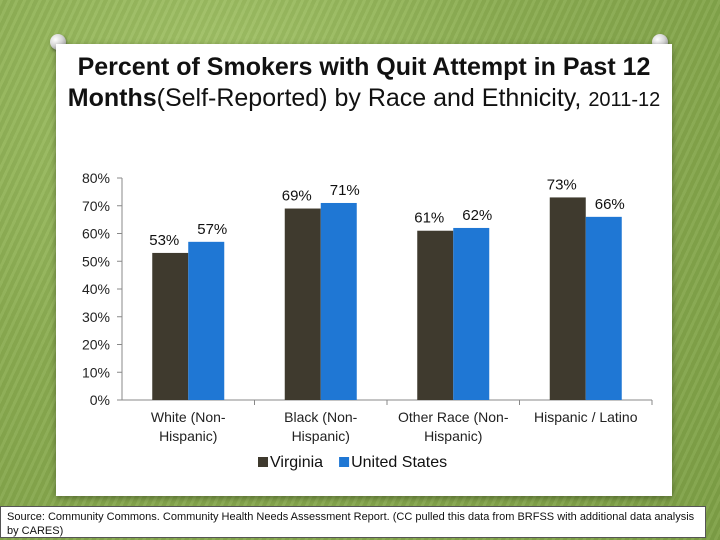 Image resolution: width=720 pixels, height=540 pixels. What do you see at coordinates (297, 196) in the screenshot?
I see `data-label: 69%` at bounding box center [297, 196].